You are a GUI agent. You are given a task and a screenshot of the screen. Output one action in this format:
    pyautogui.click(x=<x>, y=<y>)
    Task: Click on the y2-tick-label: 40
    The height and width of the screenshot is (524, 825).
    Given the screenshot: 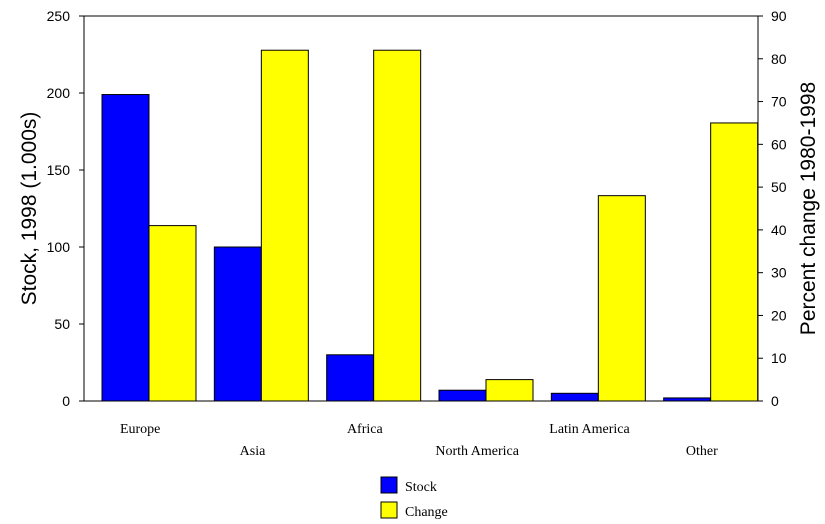 What is the action you would take?
    pyautogui.click(x=779, y=230)
    